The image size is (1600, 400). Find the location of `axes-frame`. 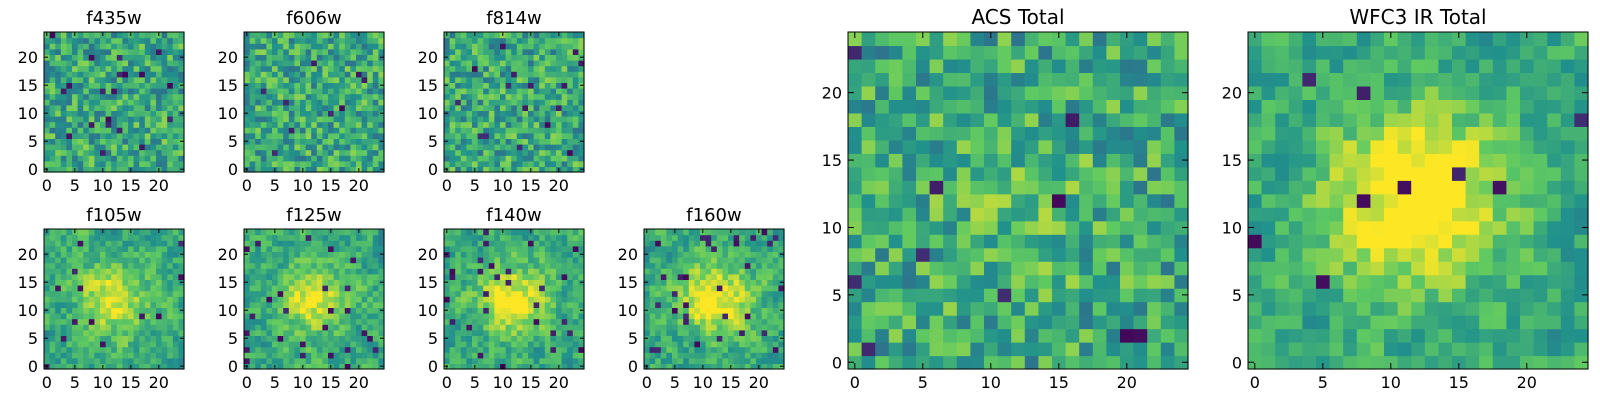

axes-frame is located at coordinates (314, 102).